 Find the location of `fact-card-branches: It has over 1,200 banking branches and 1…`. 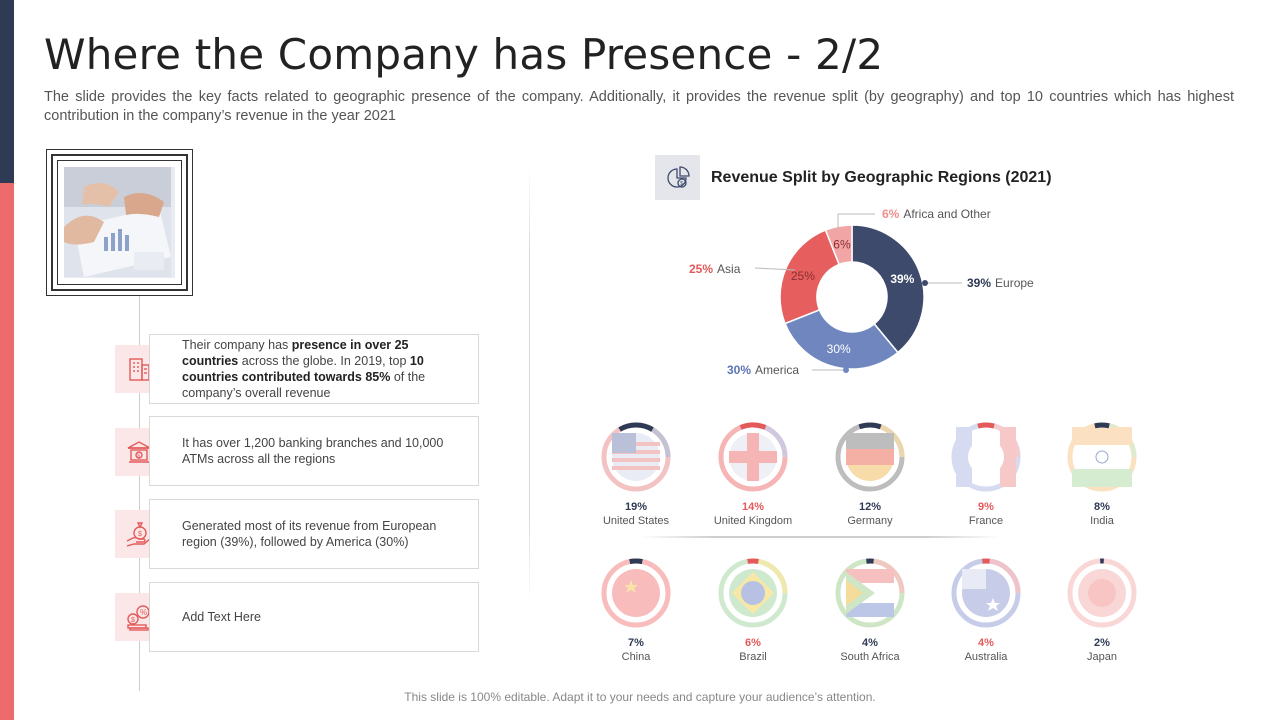

fact-card-branches: It has over 1,200 banking branches and 1… is located at coordinates (314, 451).